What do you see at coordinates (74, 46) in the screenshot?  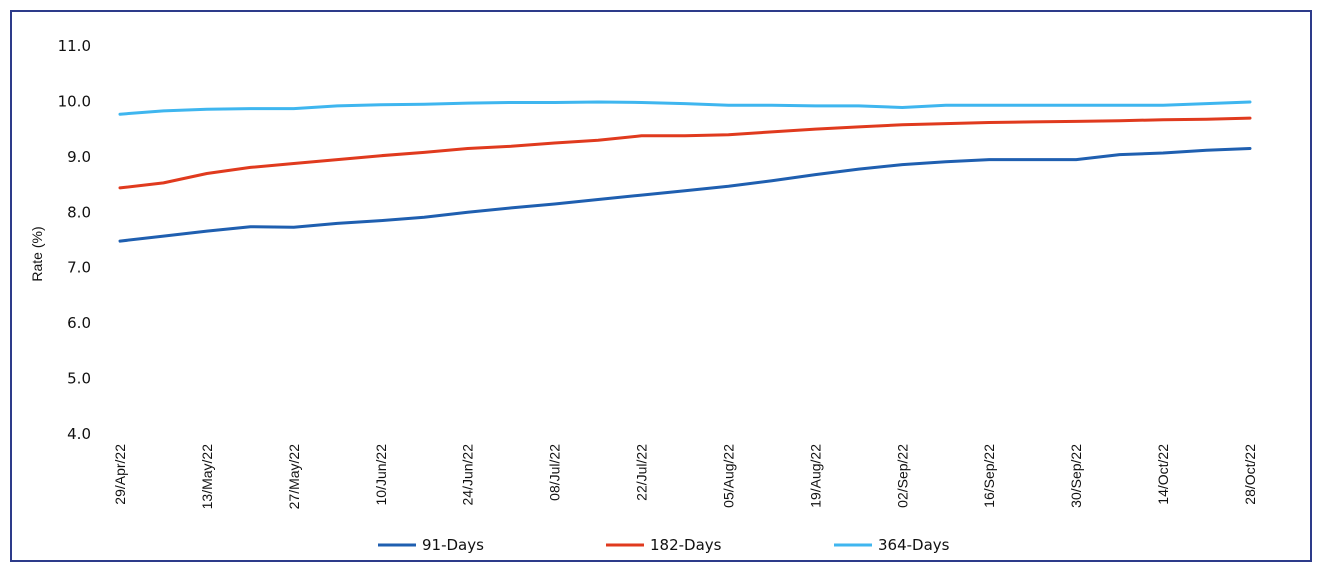 I see `y-tick-label: 11.0` at bounding box center [74, 46].